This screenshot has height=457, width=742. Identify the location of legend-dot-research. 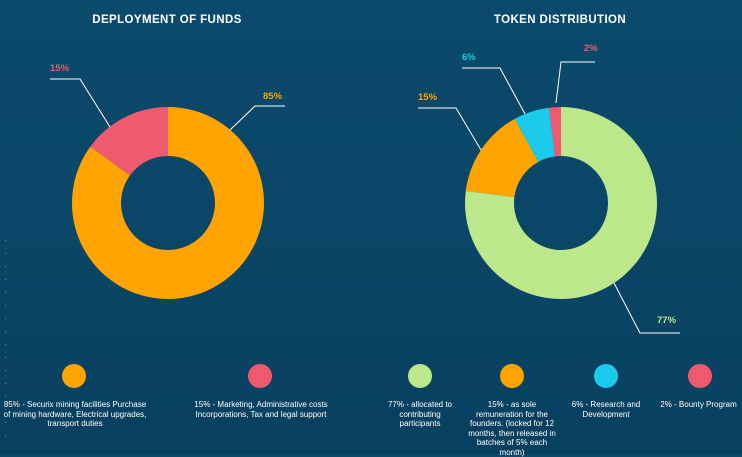
(606, 376).